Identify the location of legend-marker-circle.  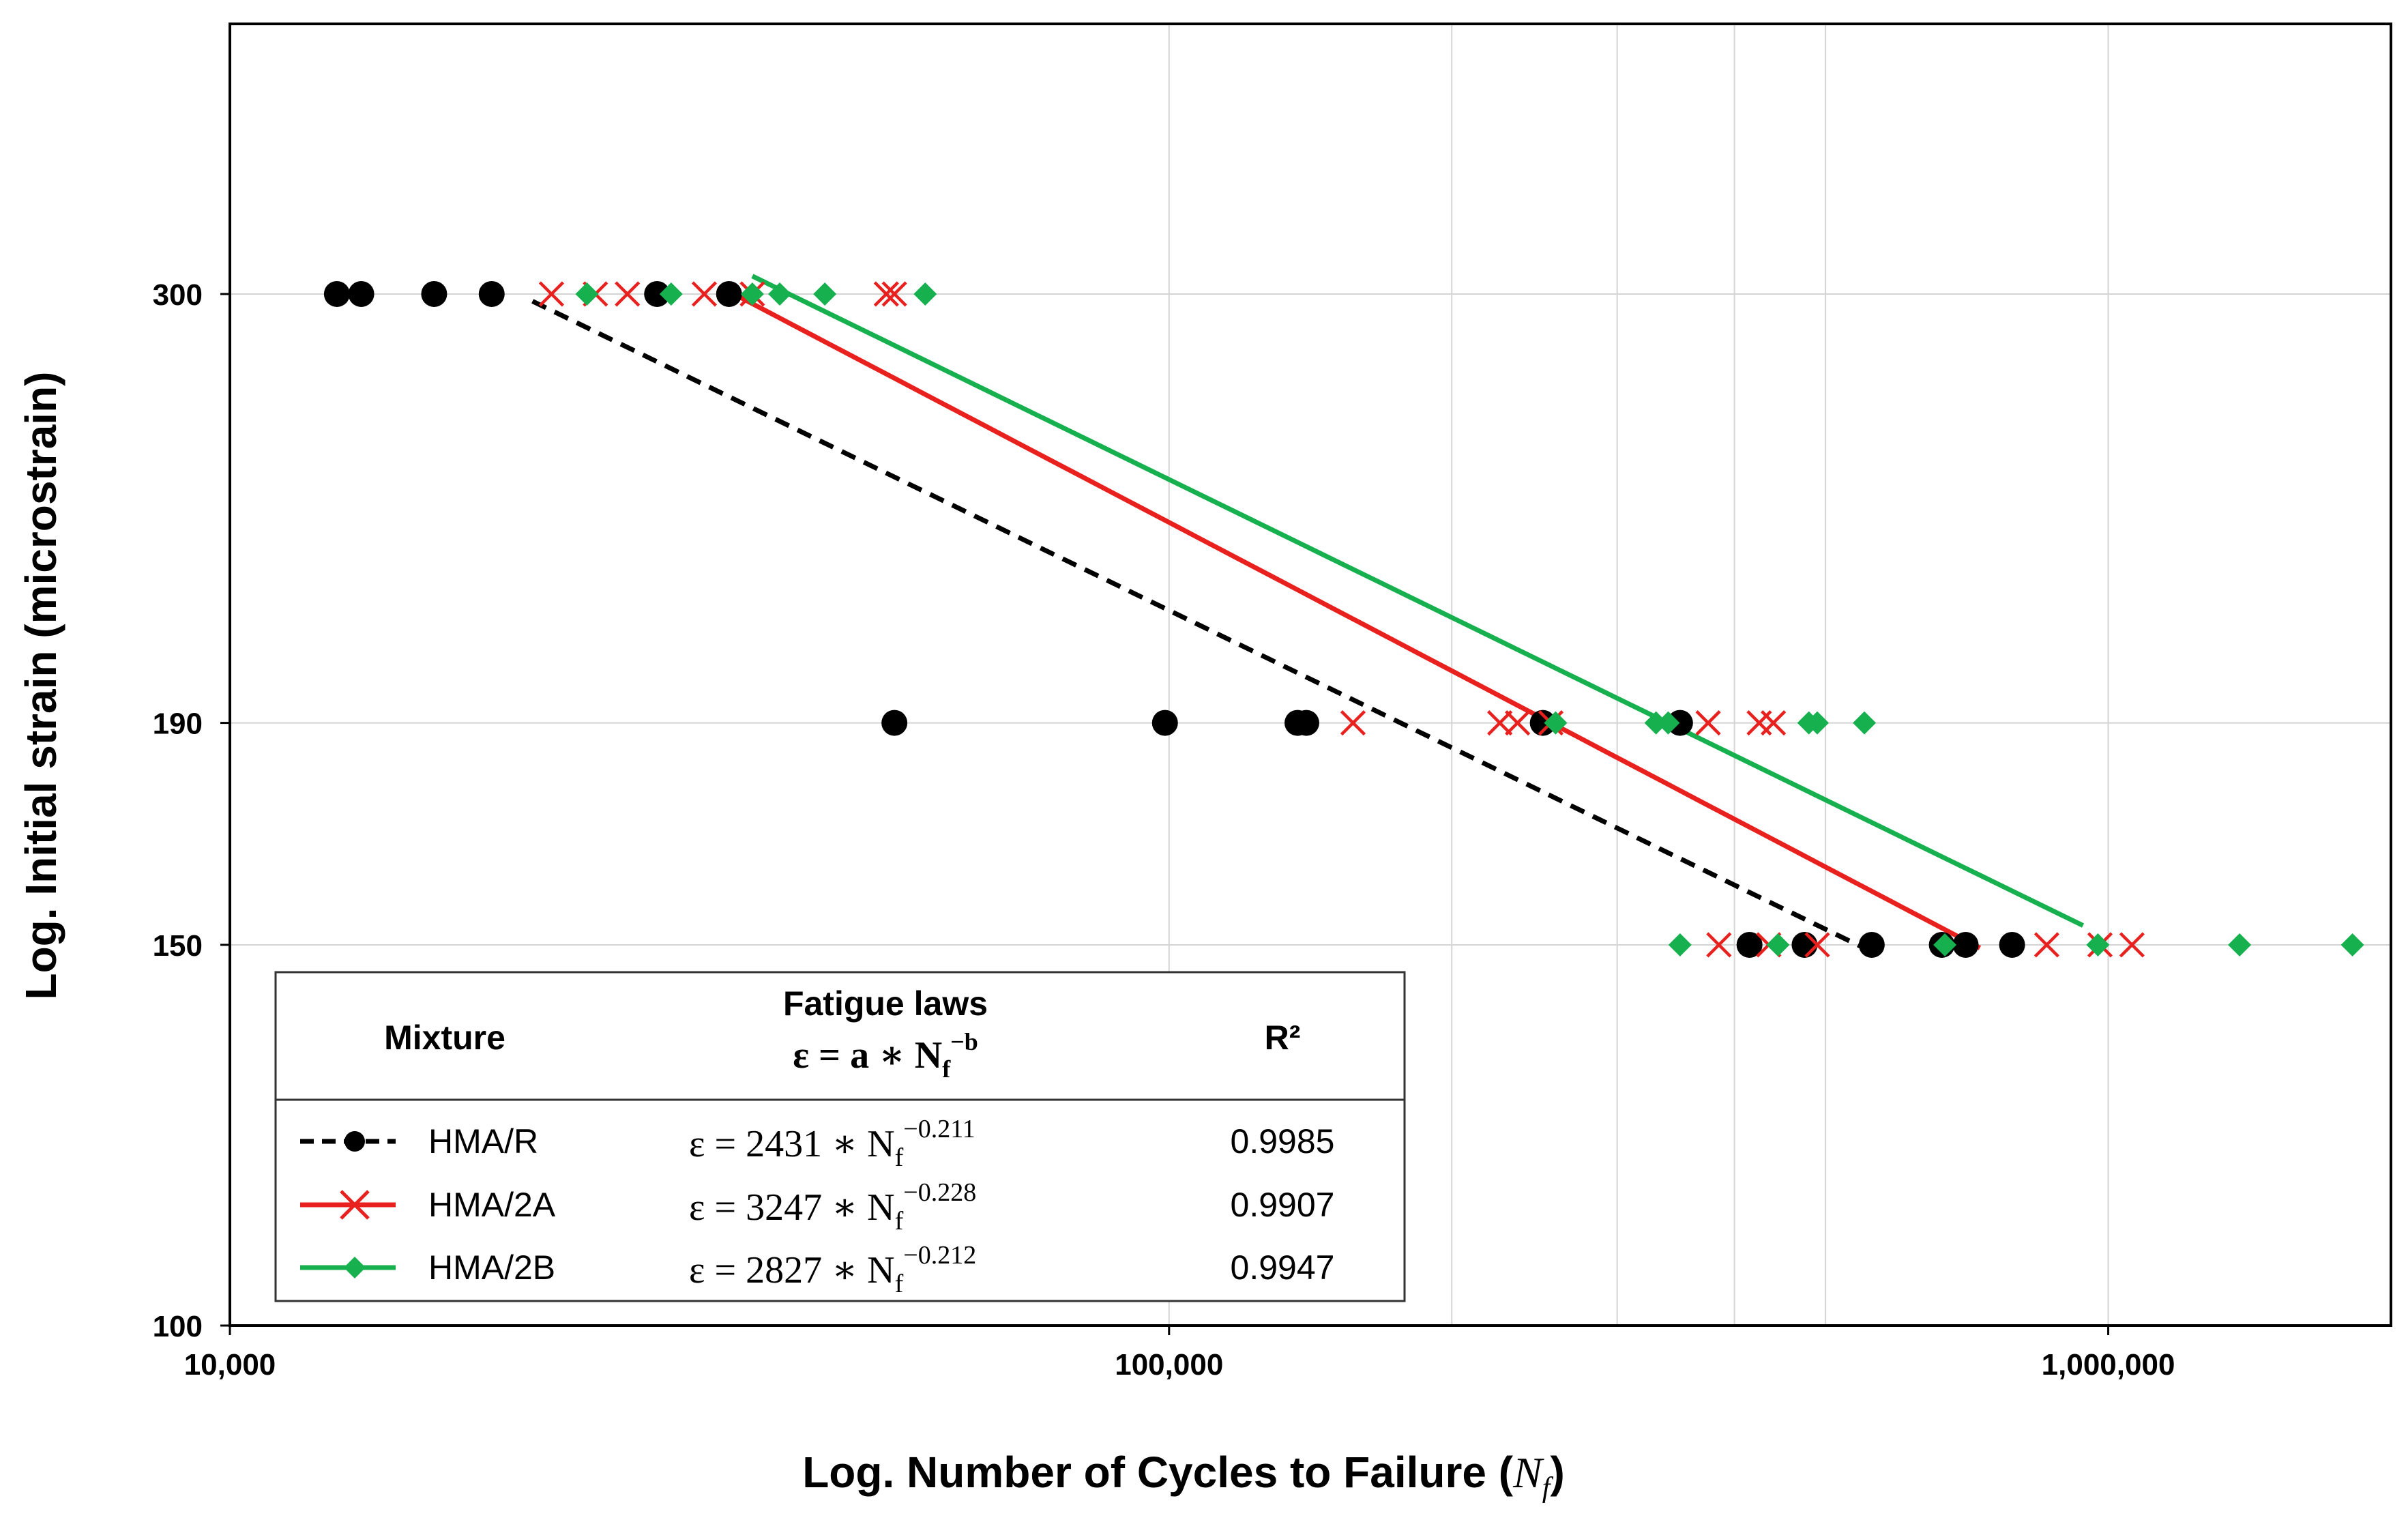
(354, 1141).